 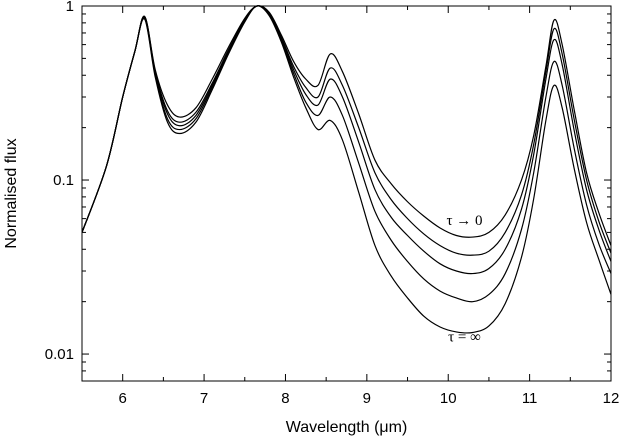 What do you see at coordinates (204, 398) in the screenshot?
I see `x-tick-label: 7` at bounding box center [204, 398].